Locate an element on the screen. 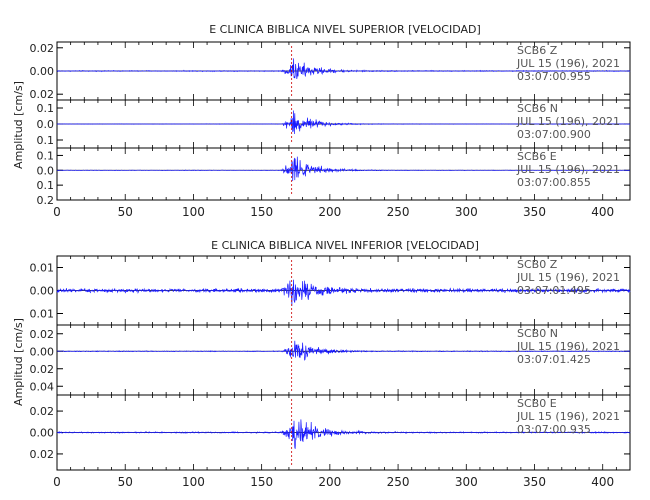  channel-time: 03:07:00.935 is located at coordinates (554, 429).